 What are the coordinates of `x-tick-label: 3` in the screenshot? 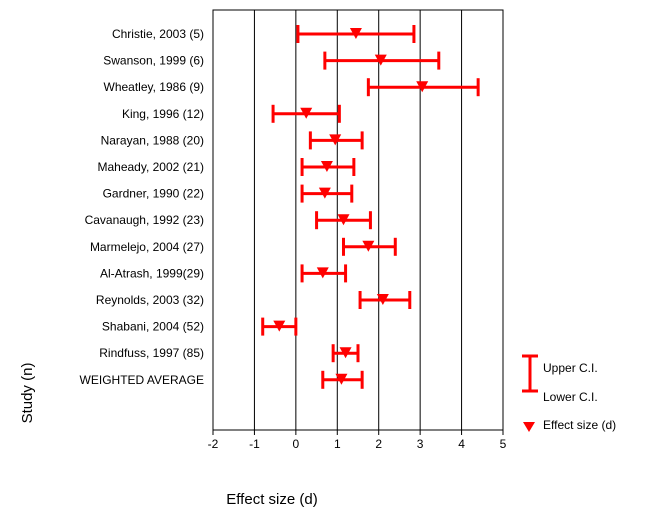 It's located at (420, 444).